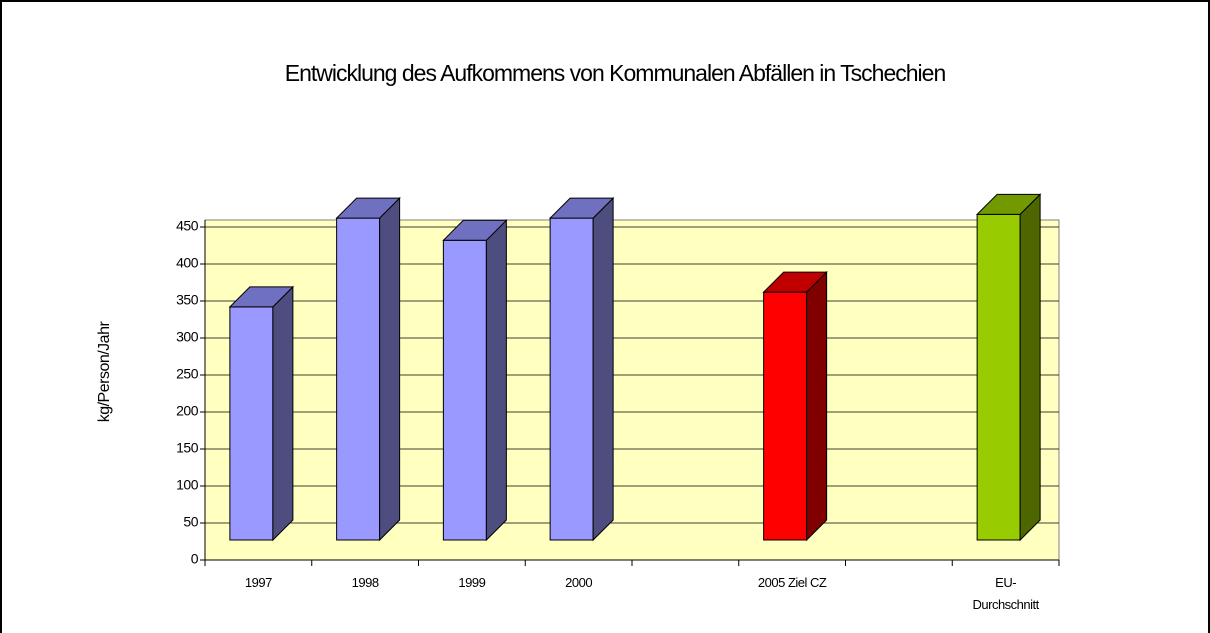  What do you see at coordinates (365, 582) in the screenshot?
I see `x-tick-label: 1998` at bounding box center [365, 582].